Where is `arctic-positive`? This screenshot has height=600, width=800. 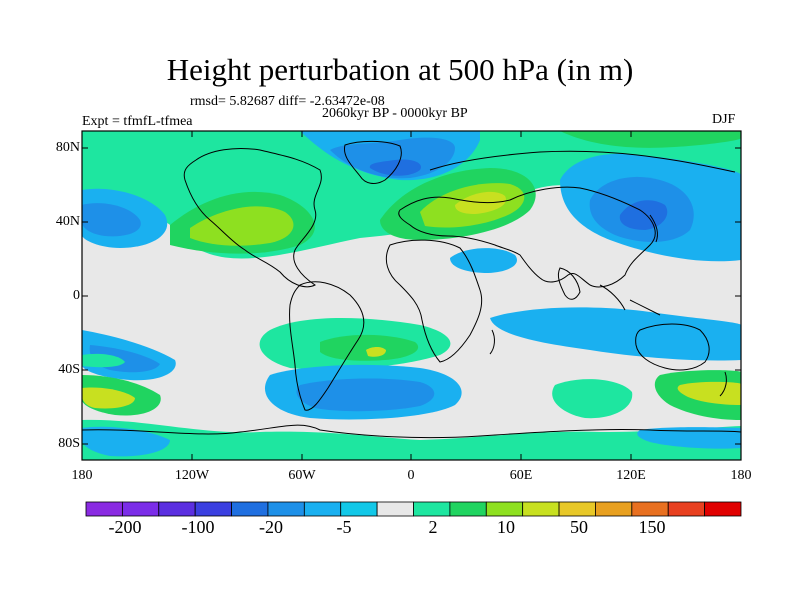
arctic-positive is located at coordinates (650, 139).